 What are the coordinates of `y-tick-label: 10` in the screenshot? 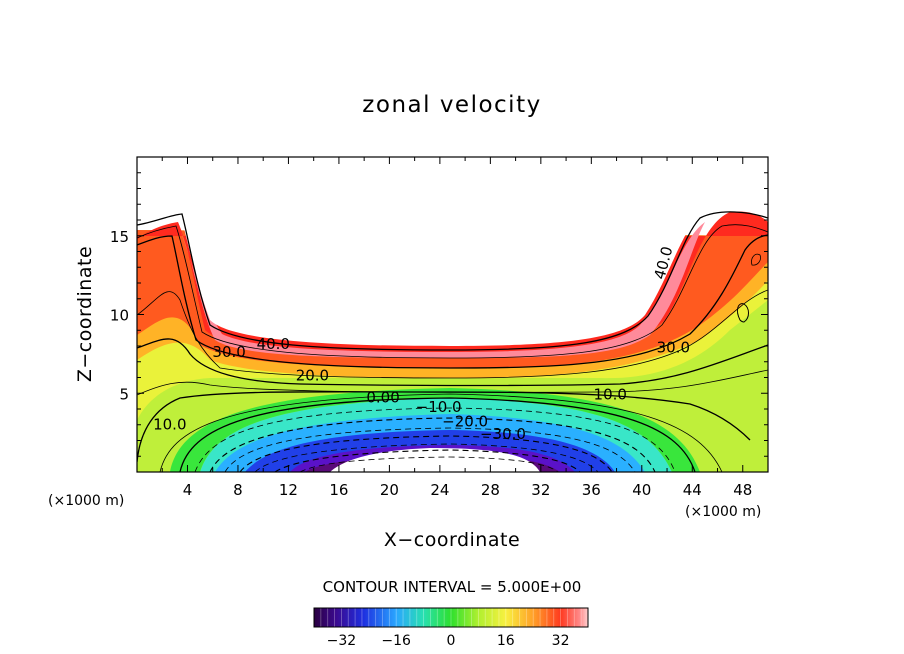 It's located at (119, 316).